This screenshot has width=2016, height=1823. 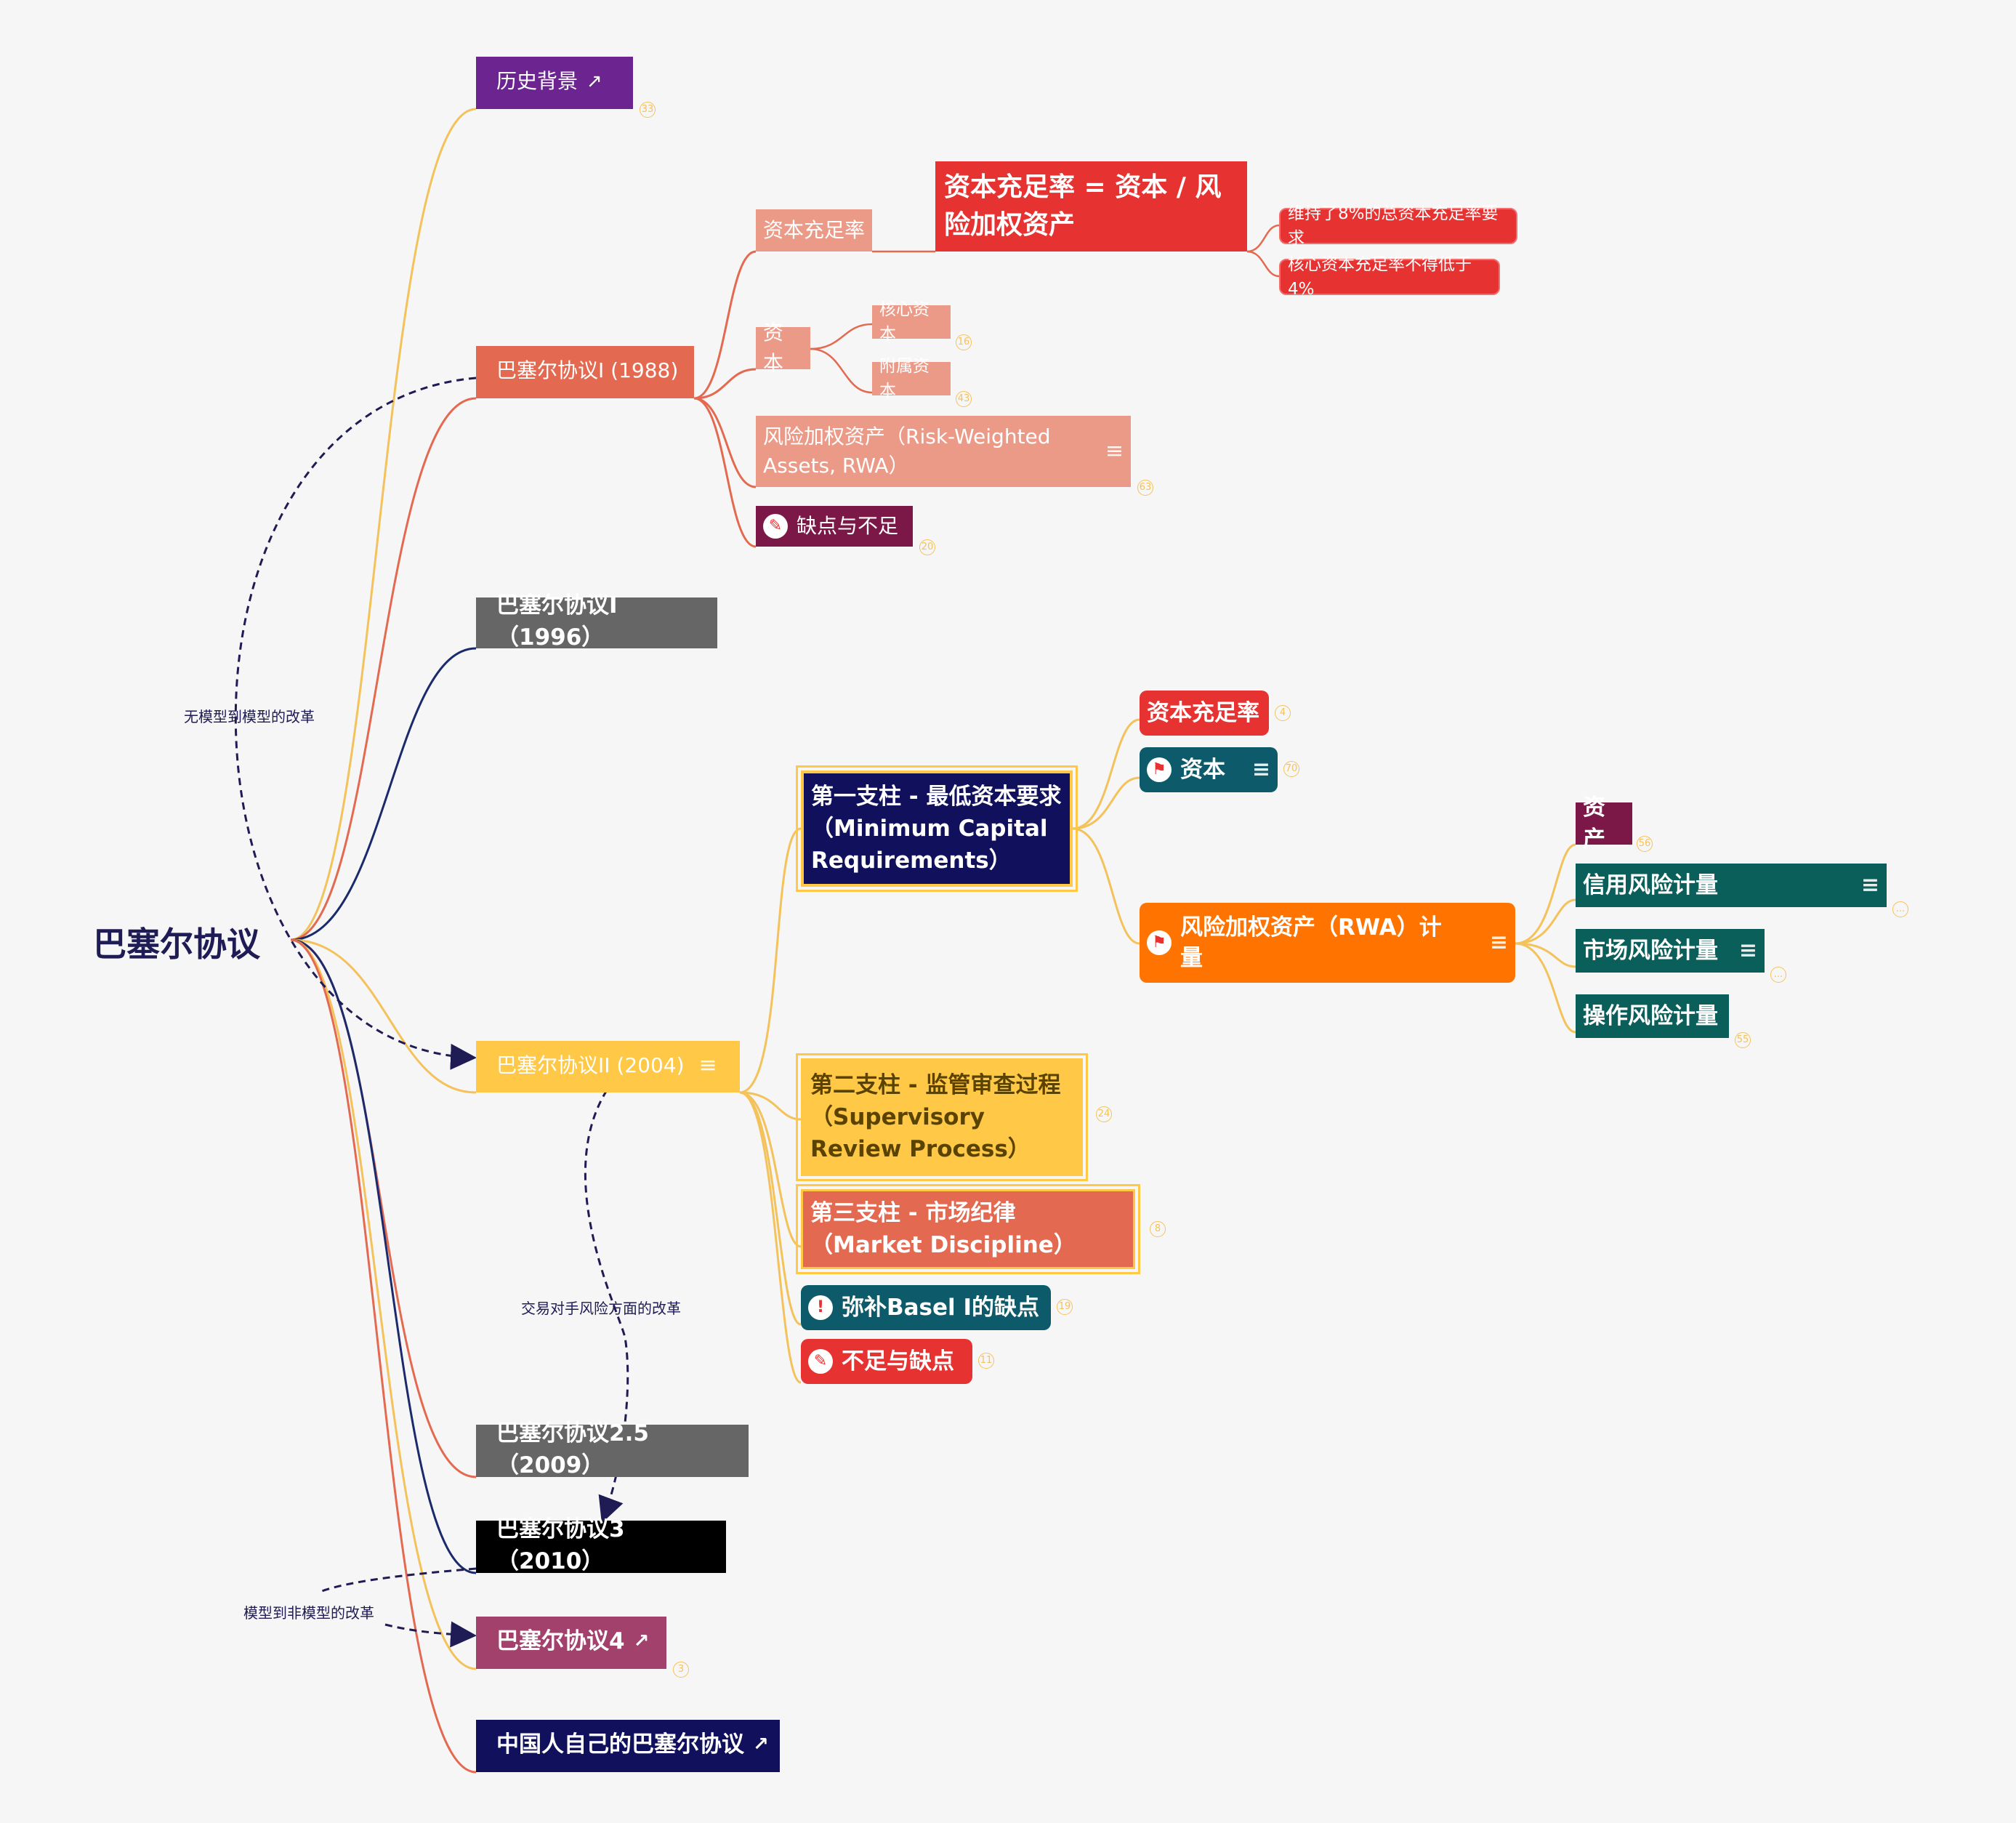 What do you see at coordinates (1158, 1229) in the screenshot?
I see `badge-pillar3: 8` at bounding box center [1158, 1229].